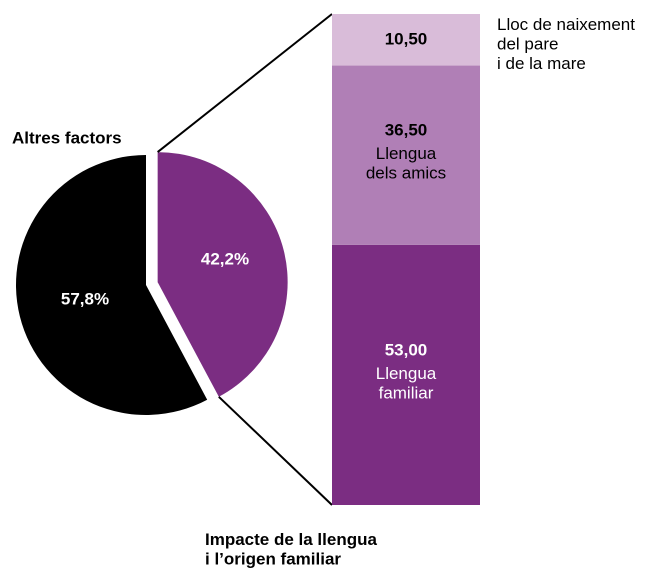 The image size is (657, 571). Describe the element at coordinates (67, 137) in the screenshot. I see `category-label: Altres factors` at that location.